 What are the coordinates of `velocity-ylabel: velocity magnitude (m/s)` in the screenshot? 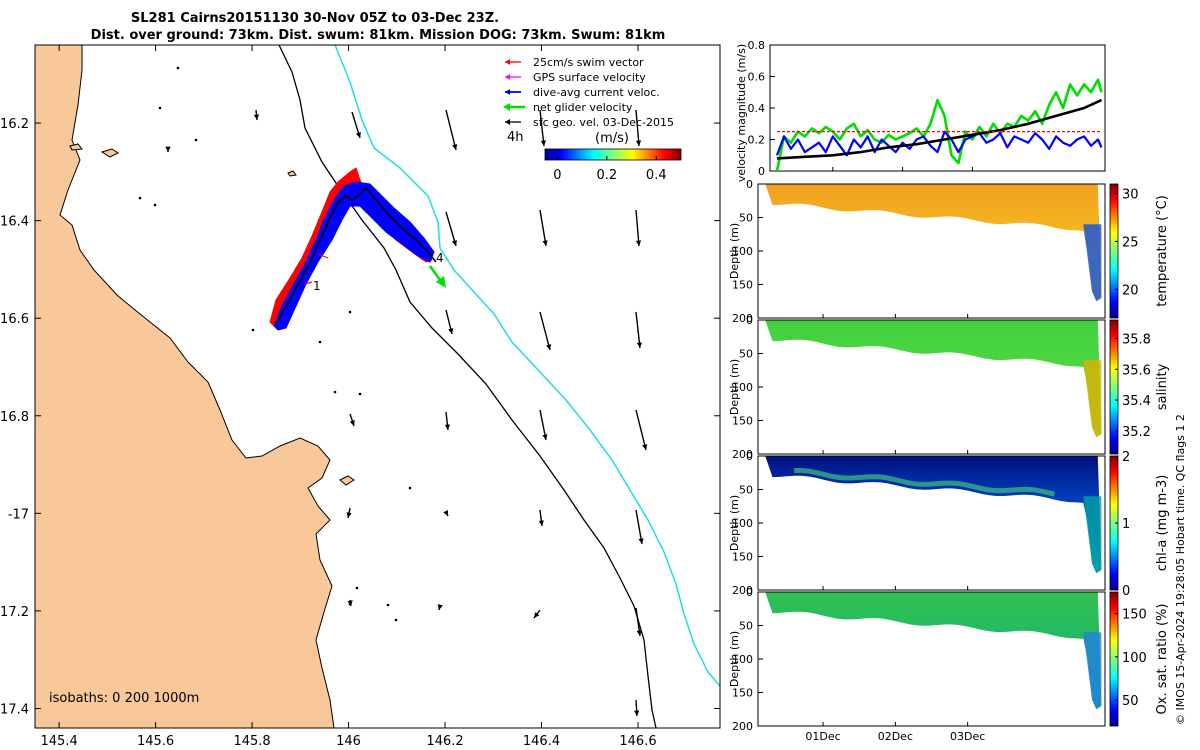 It's located at (741, 113).